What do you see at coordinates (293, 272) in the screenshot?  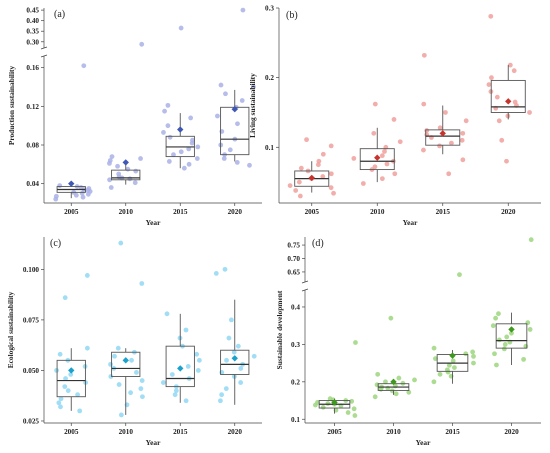 I see `y-tick-label: 0.65` at bounding box center [293, 272].